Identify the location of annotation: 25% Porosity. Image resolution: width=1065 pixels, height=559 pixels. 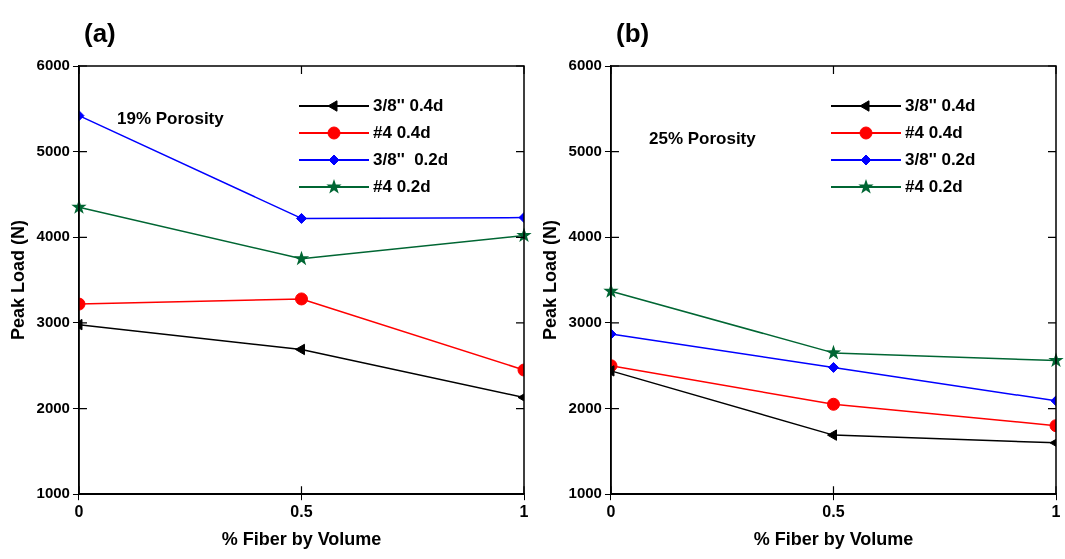
(702, 138).